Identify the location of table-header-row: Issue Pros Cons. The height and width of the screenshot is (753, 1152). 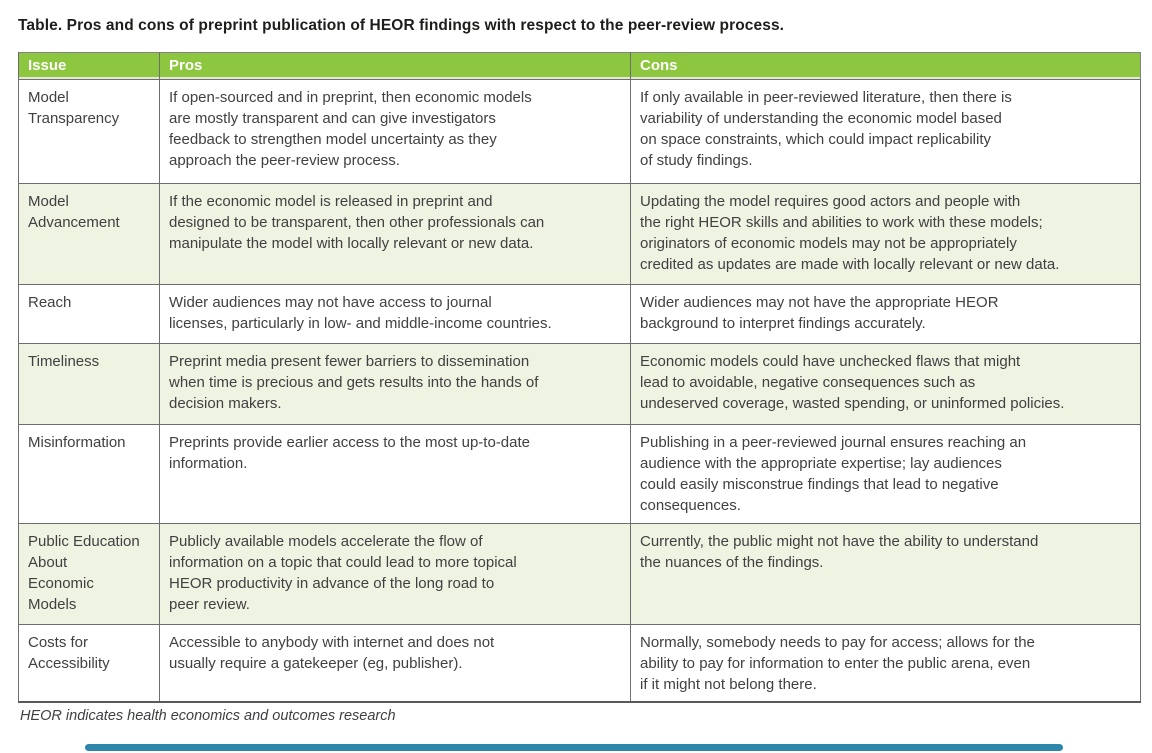
(579, 66).